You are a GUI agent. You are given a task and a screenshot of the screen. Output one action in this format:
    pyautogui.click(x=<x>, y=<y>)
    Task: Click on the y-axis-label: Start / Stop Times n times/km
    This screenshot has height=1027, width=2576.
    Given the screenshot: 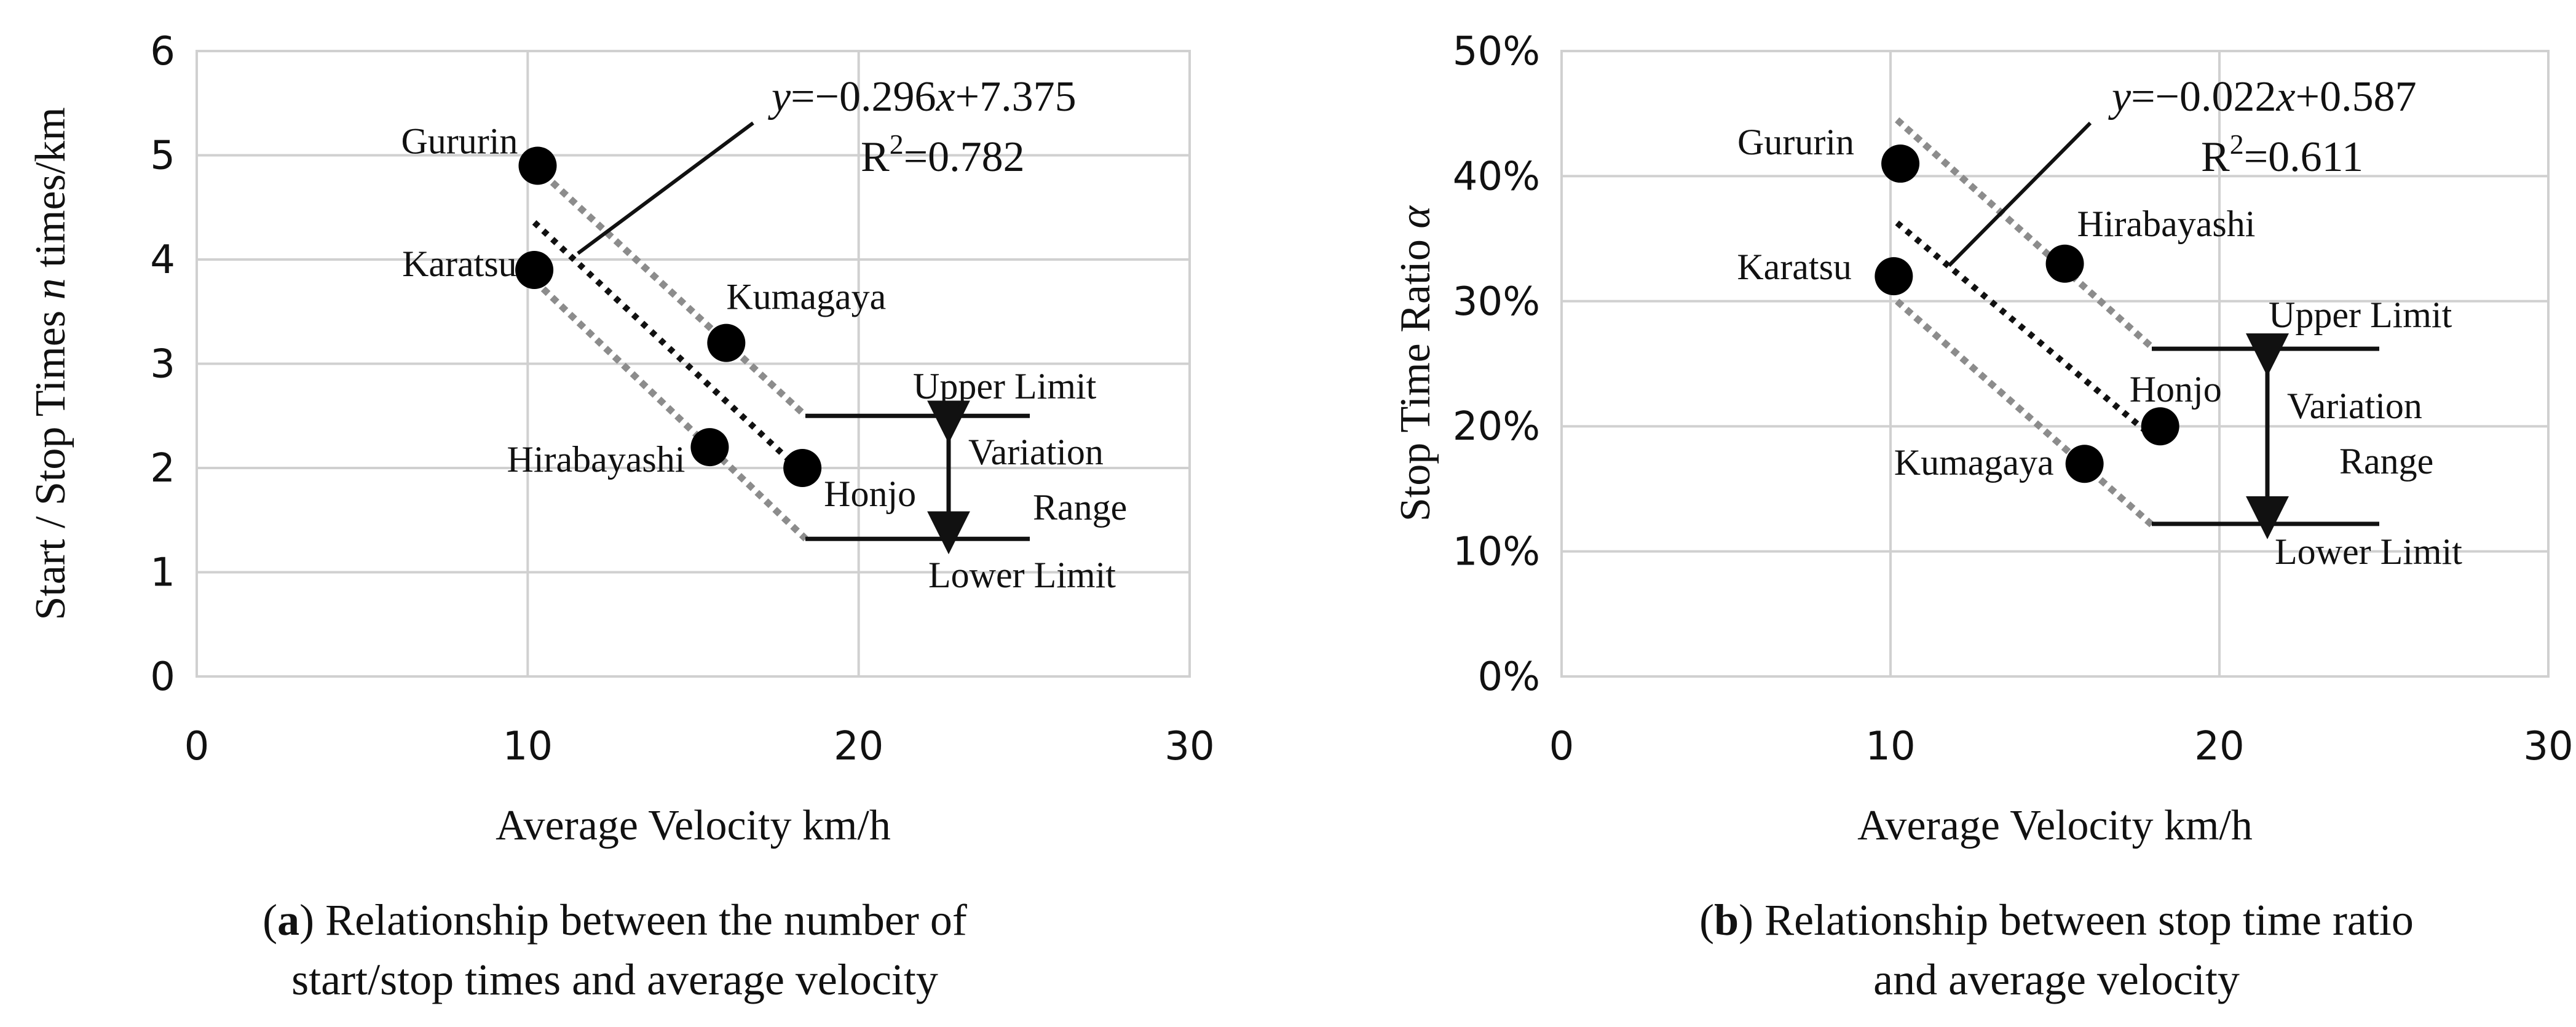 What is the action you would take?
    pyautogui.click(x=50, y=363)
    